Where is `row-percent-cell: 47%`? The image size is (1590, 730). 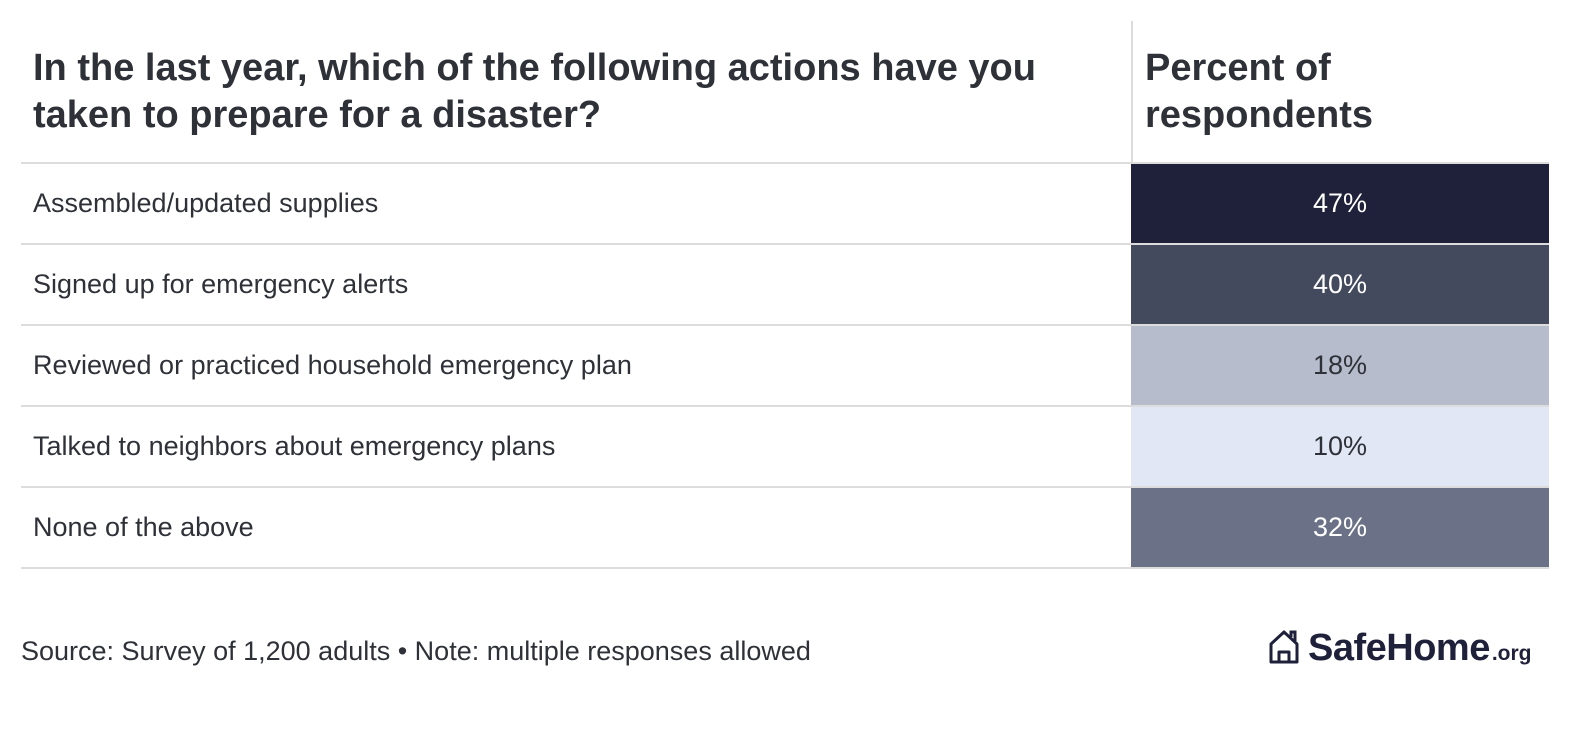 row-percent-cell: 47% is located at coordinates (1340, 203).